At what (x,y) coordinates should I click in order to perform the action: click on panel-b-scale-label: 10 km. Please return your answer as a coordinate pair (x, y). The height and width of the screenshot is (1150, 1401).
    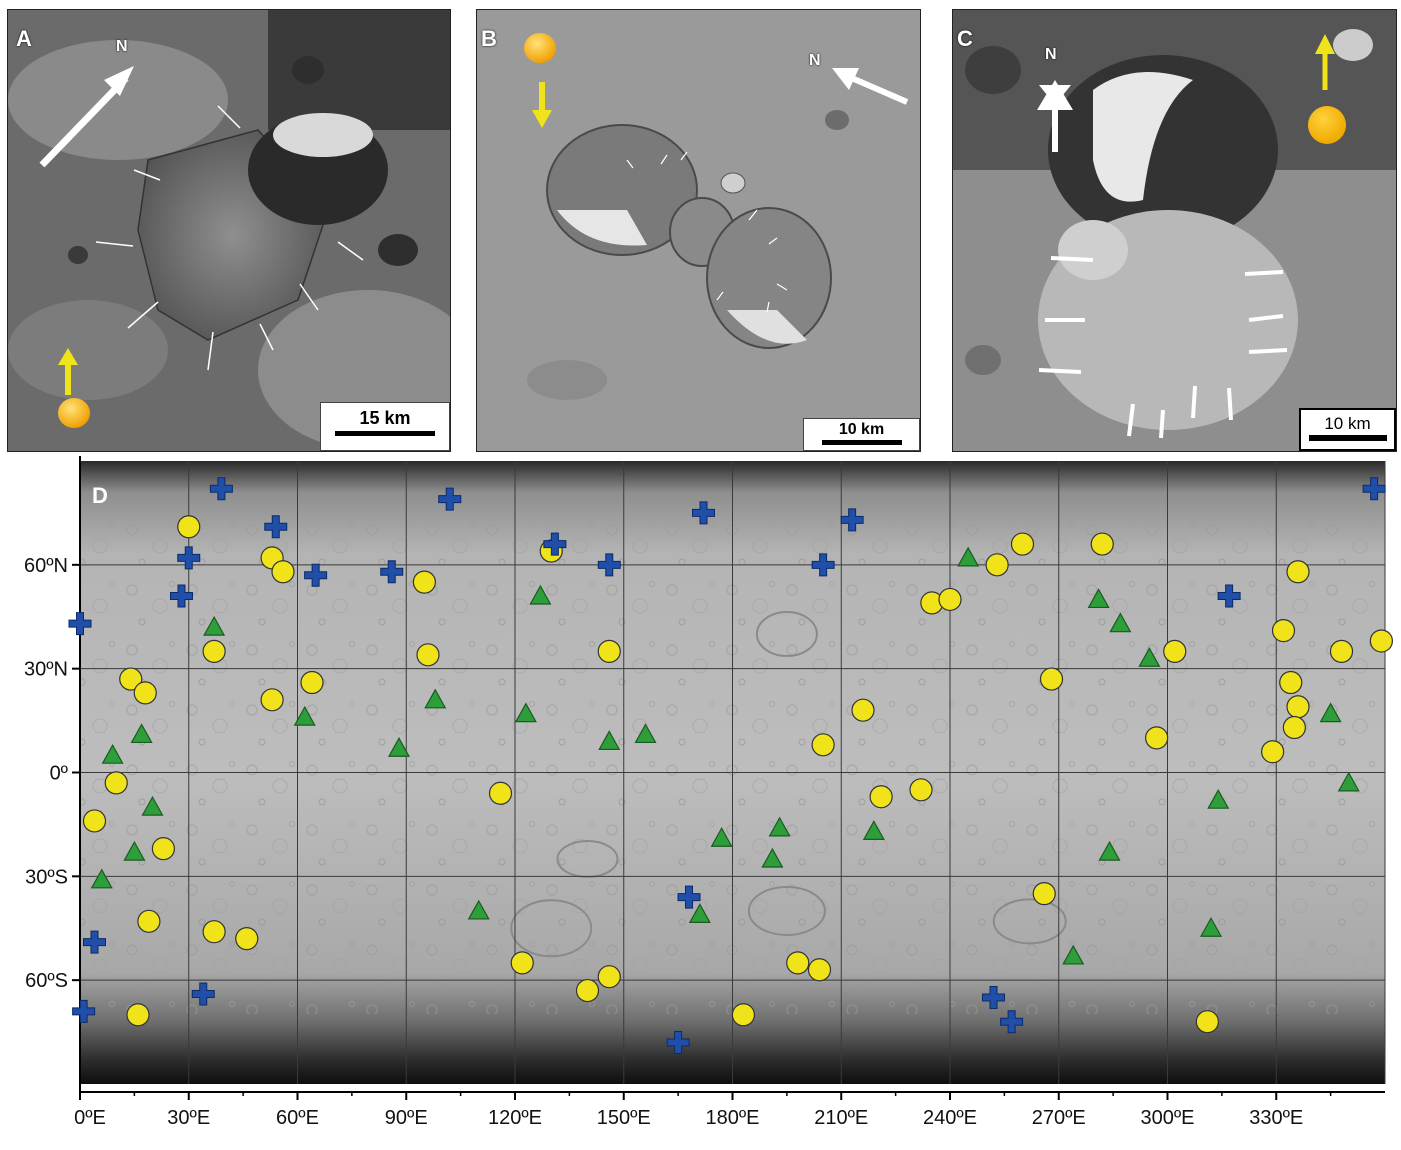
    Looking at the image, I should click on (861, 429).